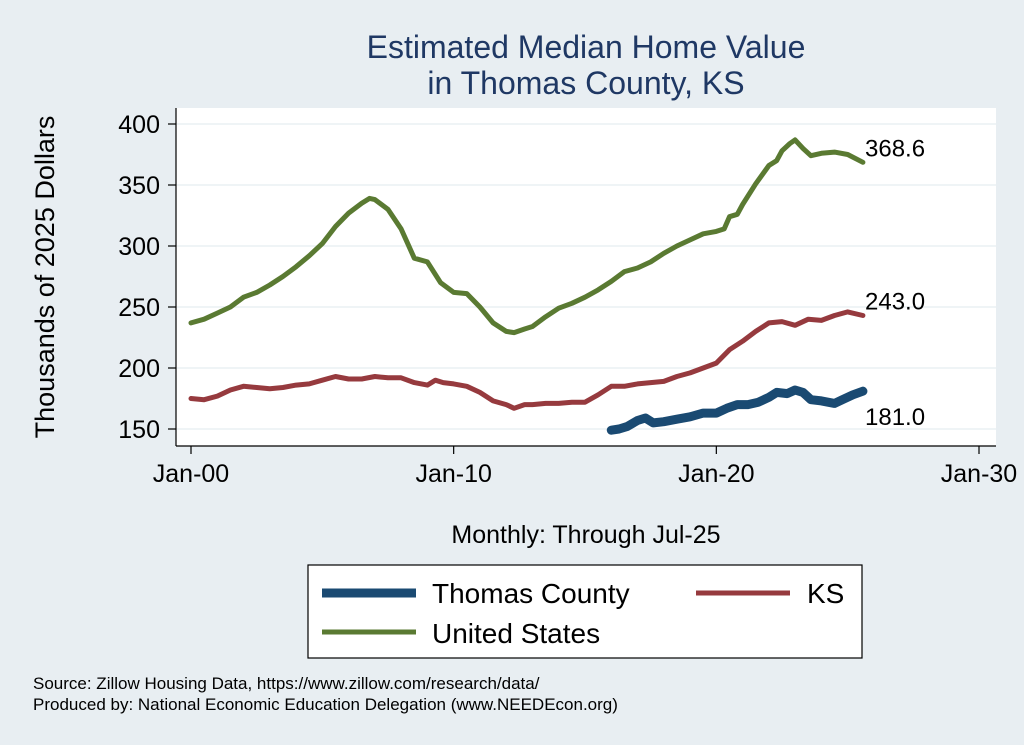  What do you see at coordinates (586, 47) in the screenshot?
I see `chart-title-line1: Estimated Median Home Value` at bounding box center [586, 47].